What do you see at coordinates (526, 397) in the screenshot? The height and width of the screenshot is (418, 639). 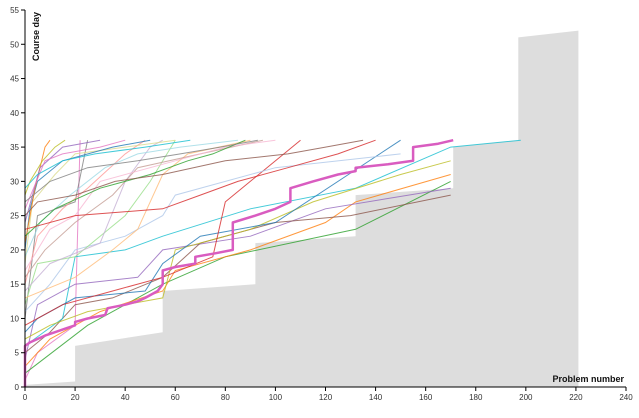 I see `x-tick-label: 200` at bounding box center [526, 397].